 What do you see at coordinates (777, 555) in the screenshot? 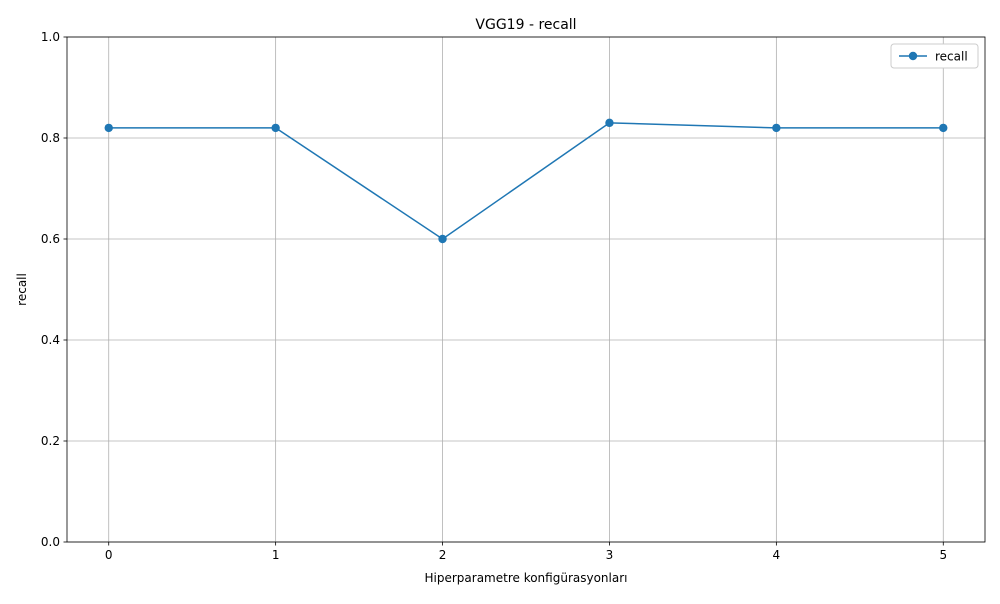
I see `x-tick-label: 4` at bounding box center [777, 555].